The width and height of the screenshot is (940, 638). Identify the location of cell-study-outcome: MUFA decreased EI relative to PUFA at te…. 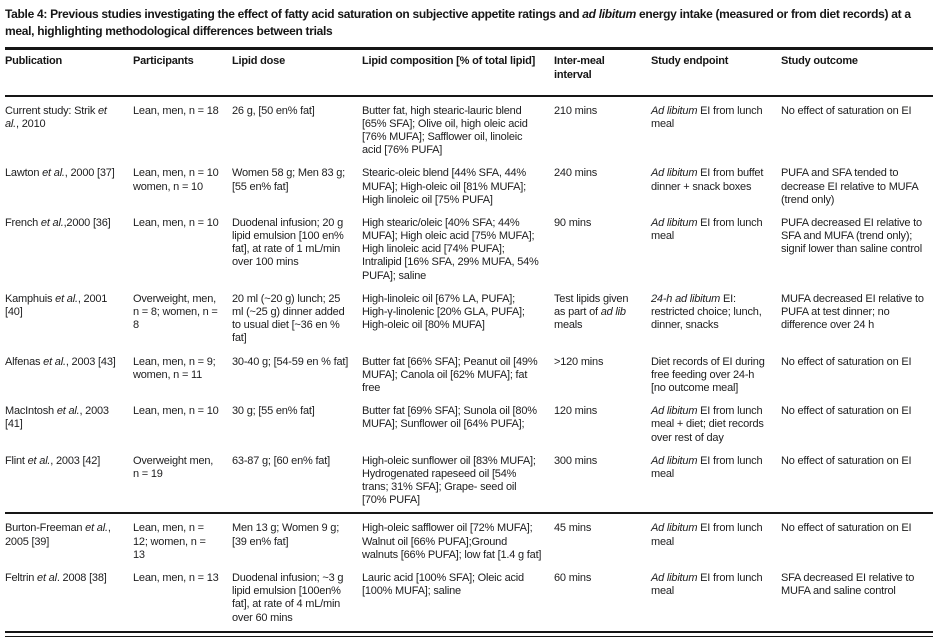
(852, 312).